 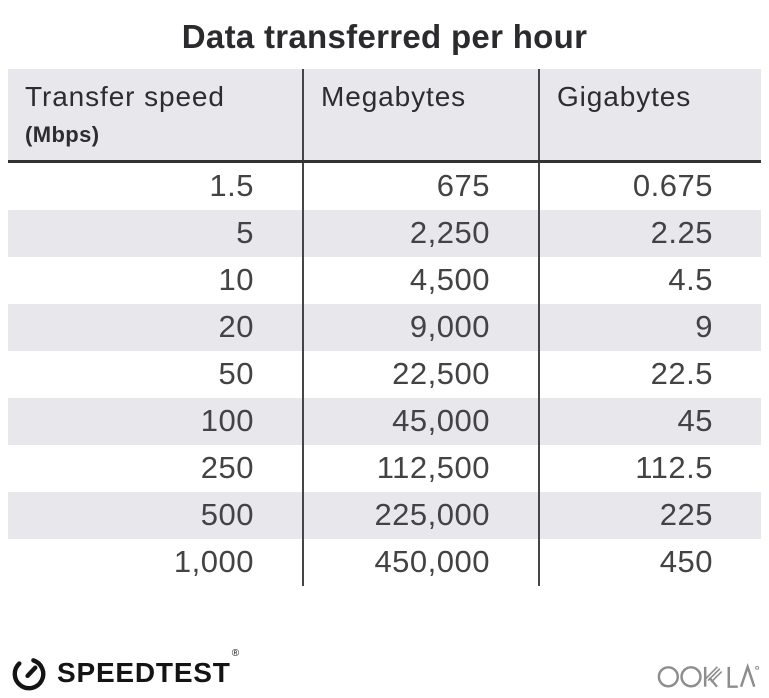 What do you see at coordinates (420, 233) in the screenshot?
I see `cell-megabytes: 2,250` at bounding box center [420, 233].